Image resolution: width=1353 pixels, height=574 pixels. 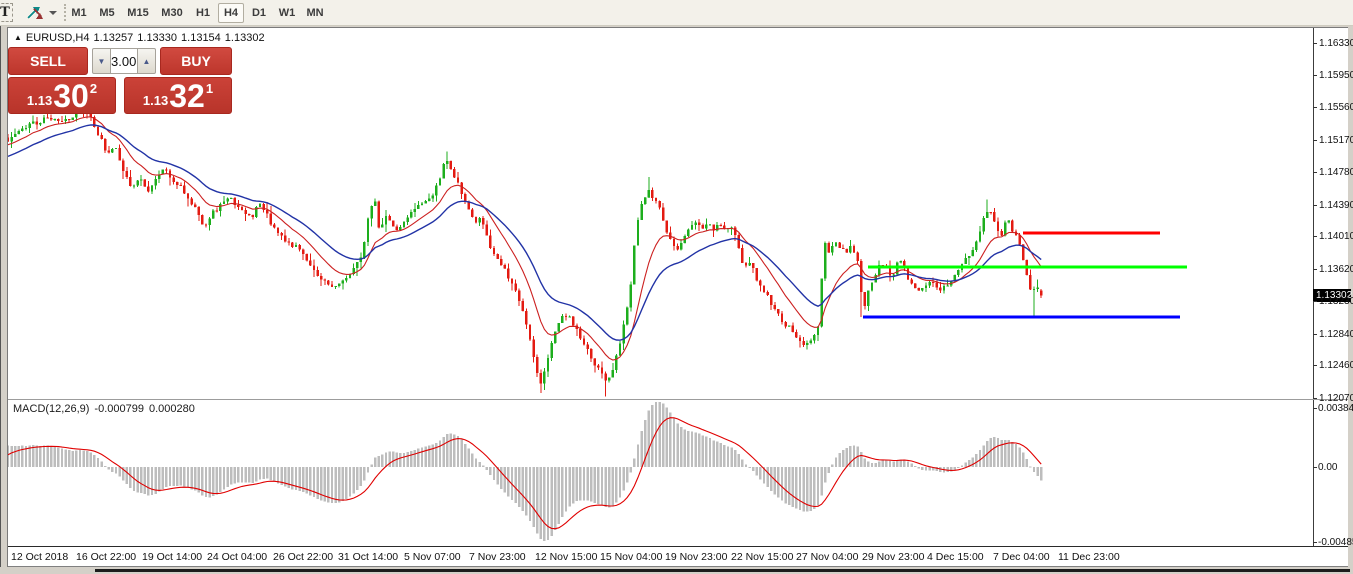 I want to click on sell-pipette: 2, so click(x=93, y=88).